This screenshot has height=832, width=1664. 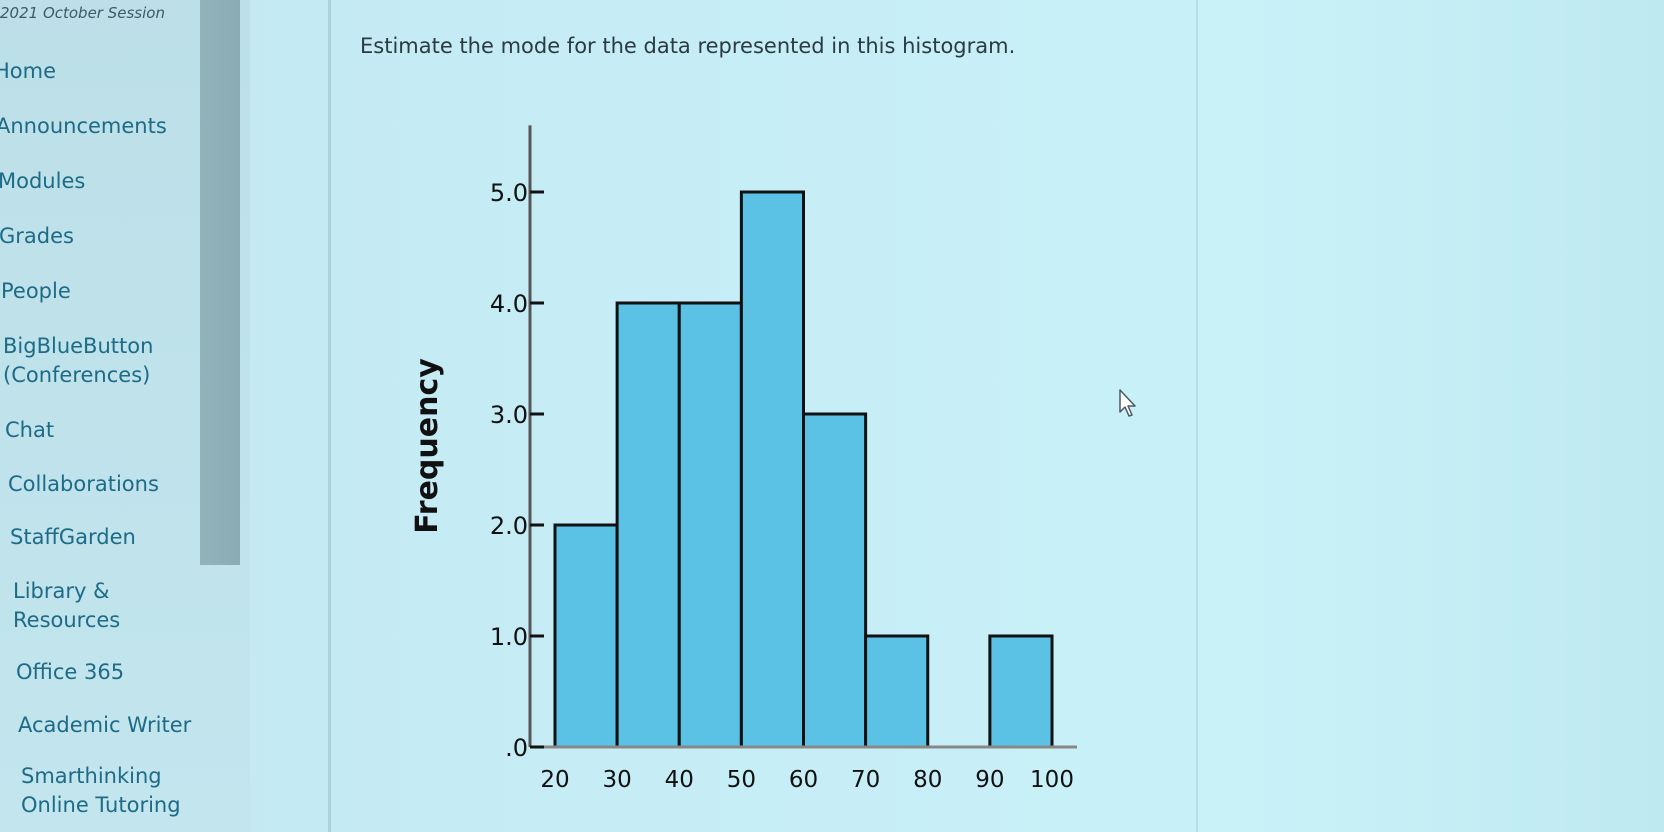 I want to click on nav-item-label: Modules, so click(x=43, y=181).